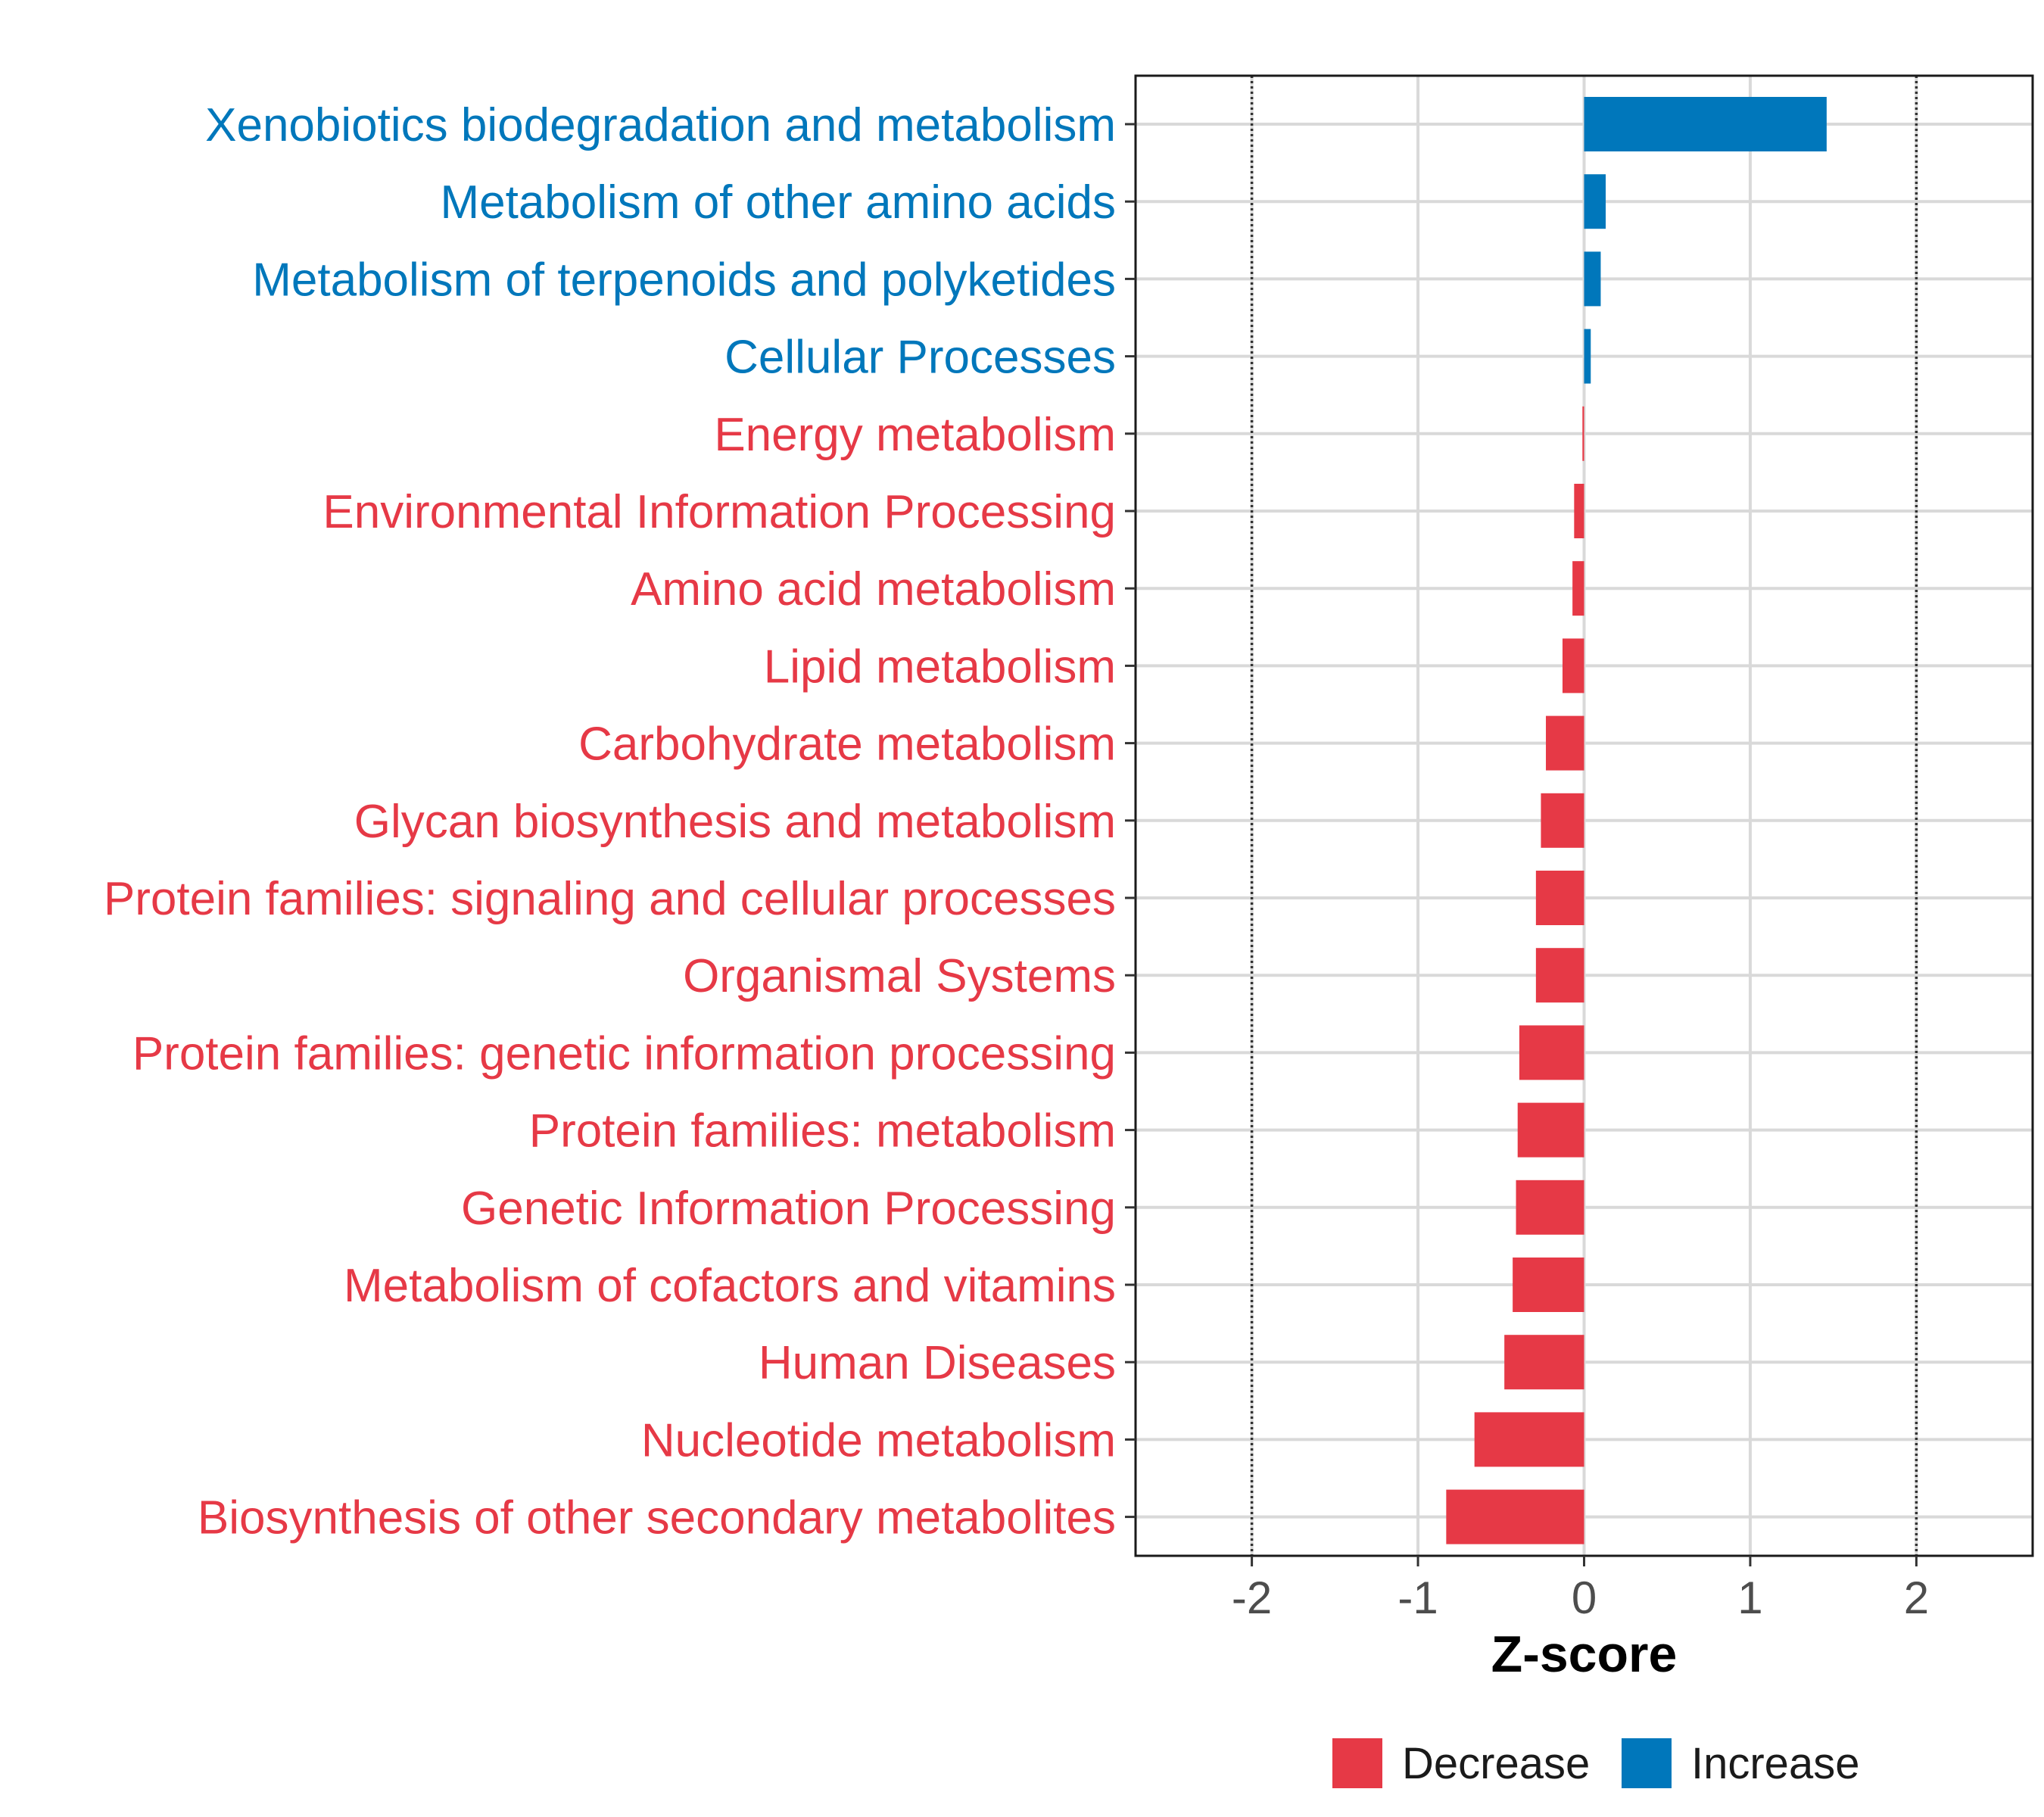 The height and width of the screenshot is (1817, 2044). Describe the element at coordinates (719, 512) in the screenshot. I see `category-label-5: Environmental Information Processing` at that location.